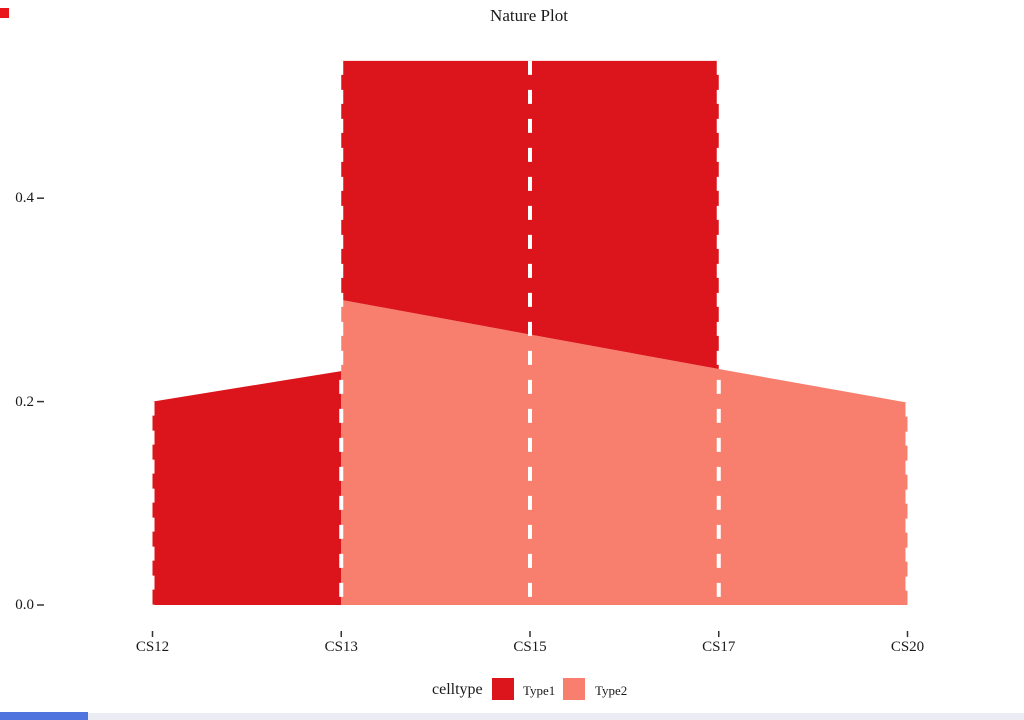 Image resolution: width=1024 pixels, height=720 pixels. Describe the element at coordinates (574, 689) in the screenshot. I see `legend-swatch-type2` at that location.